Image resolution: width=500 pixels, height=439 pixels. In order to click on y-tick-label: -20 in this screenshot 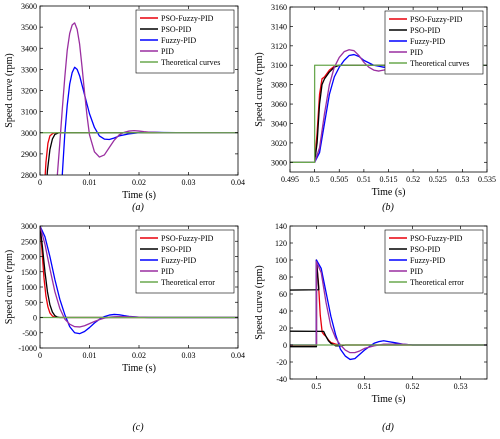, I will do `click(281, 362)`.